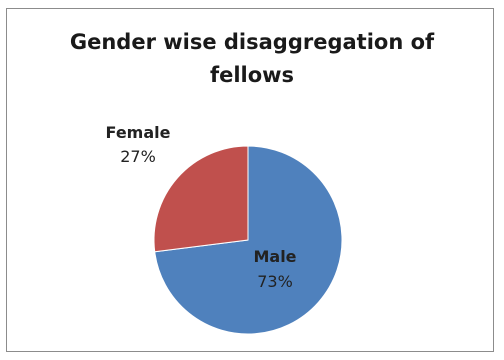 This screenshot has height=360, width=504. I want to click on pie-slice-female, so click(201, 199).